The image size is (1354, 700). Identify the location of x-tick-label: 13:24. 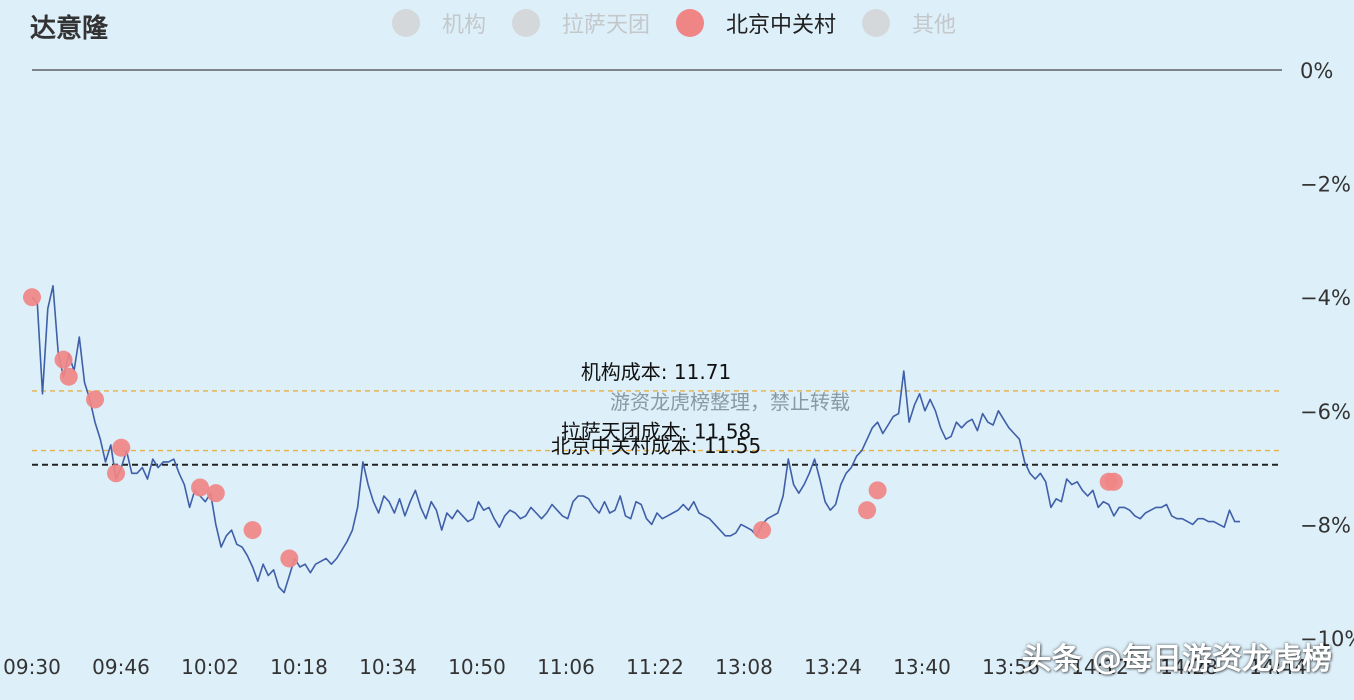
(833, 667).